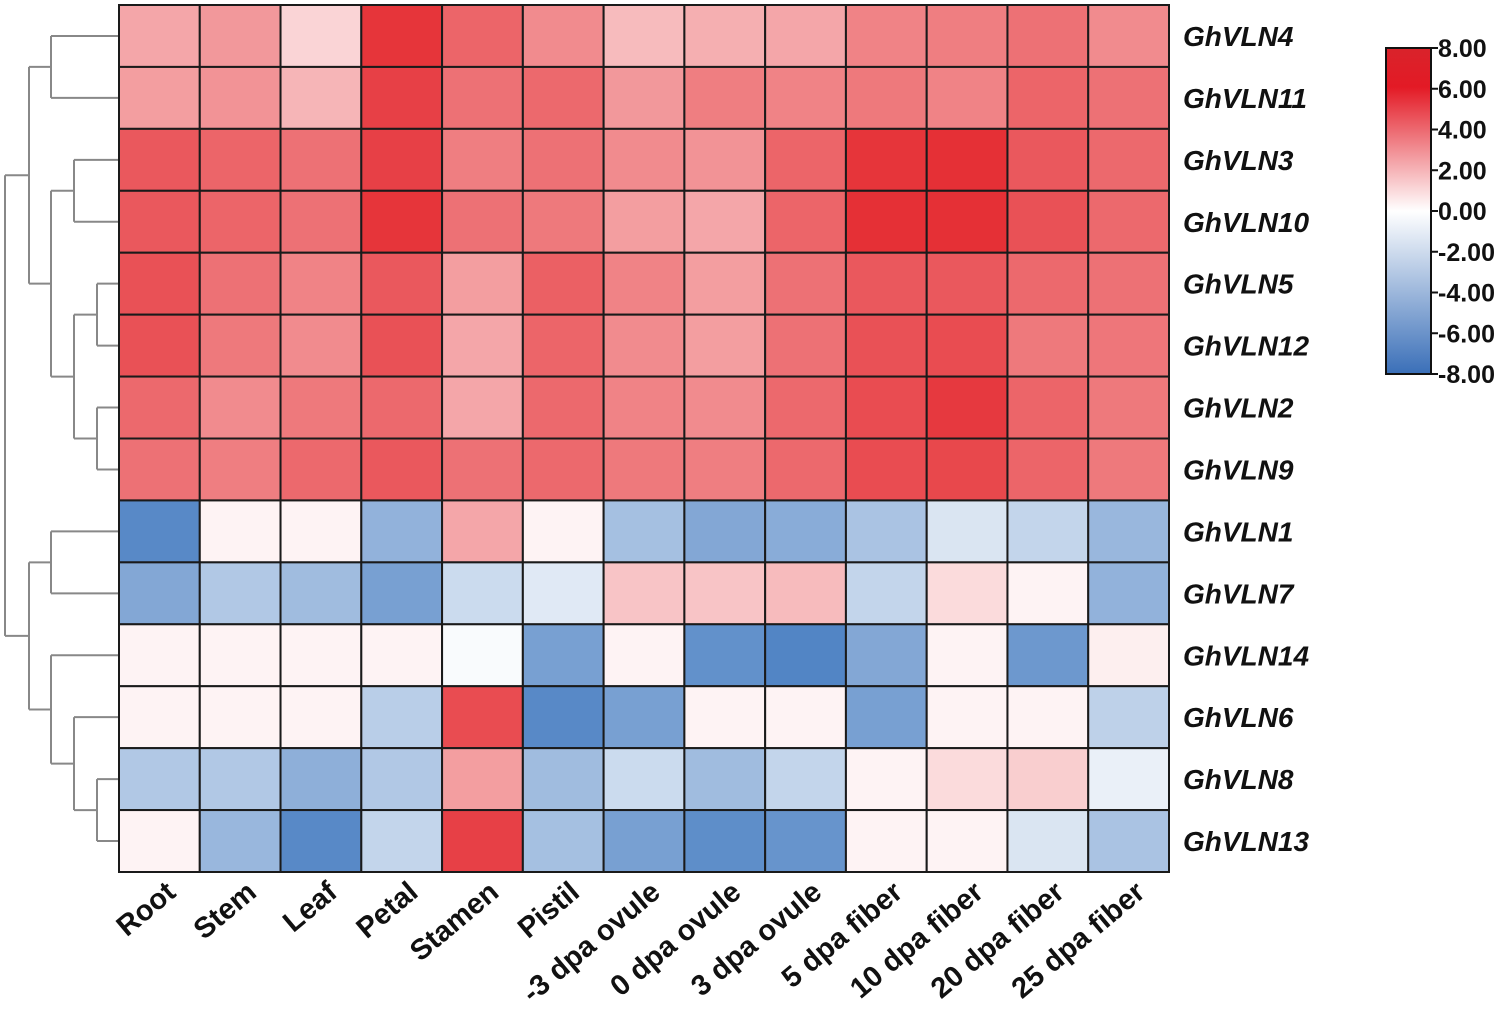 The width and height of the screenshot is (1505, 1029). I want to click on colorbar-tick-label: 6.00, so click(1462, 90).